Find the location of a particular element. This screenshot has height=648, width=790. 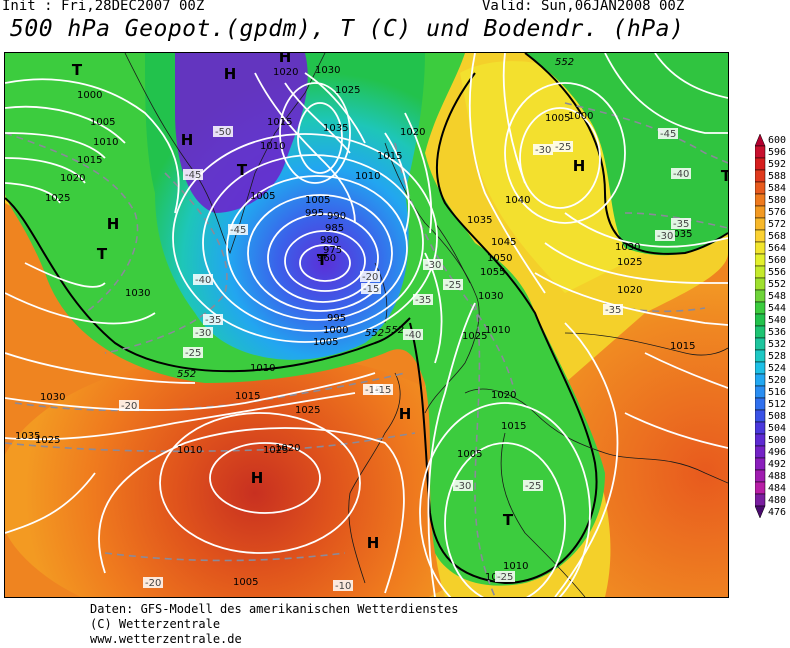

legend-value-label: 572 is located at coordinates (777, 224).